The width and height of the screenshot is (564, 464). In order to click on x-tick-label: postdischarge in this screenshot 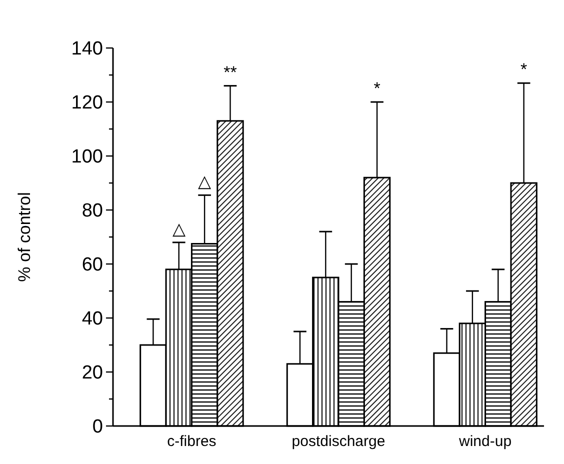, I will do `click(339, 441)`.